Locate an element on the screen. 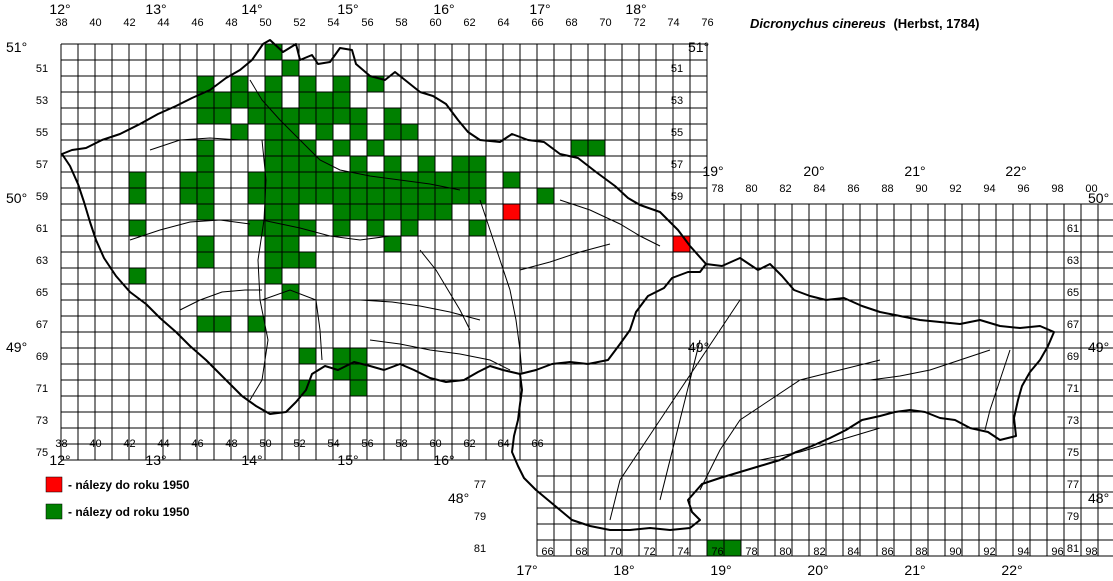 The height and width of the screenshot is (581, 1113). column-label-bottom: 78 is located at coordinates (751, 552).